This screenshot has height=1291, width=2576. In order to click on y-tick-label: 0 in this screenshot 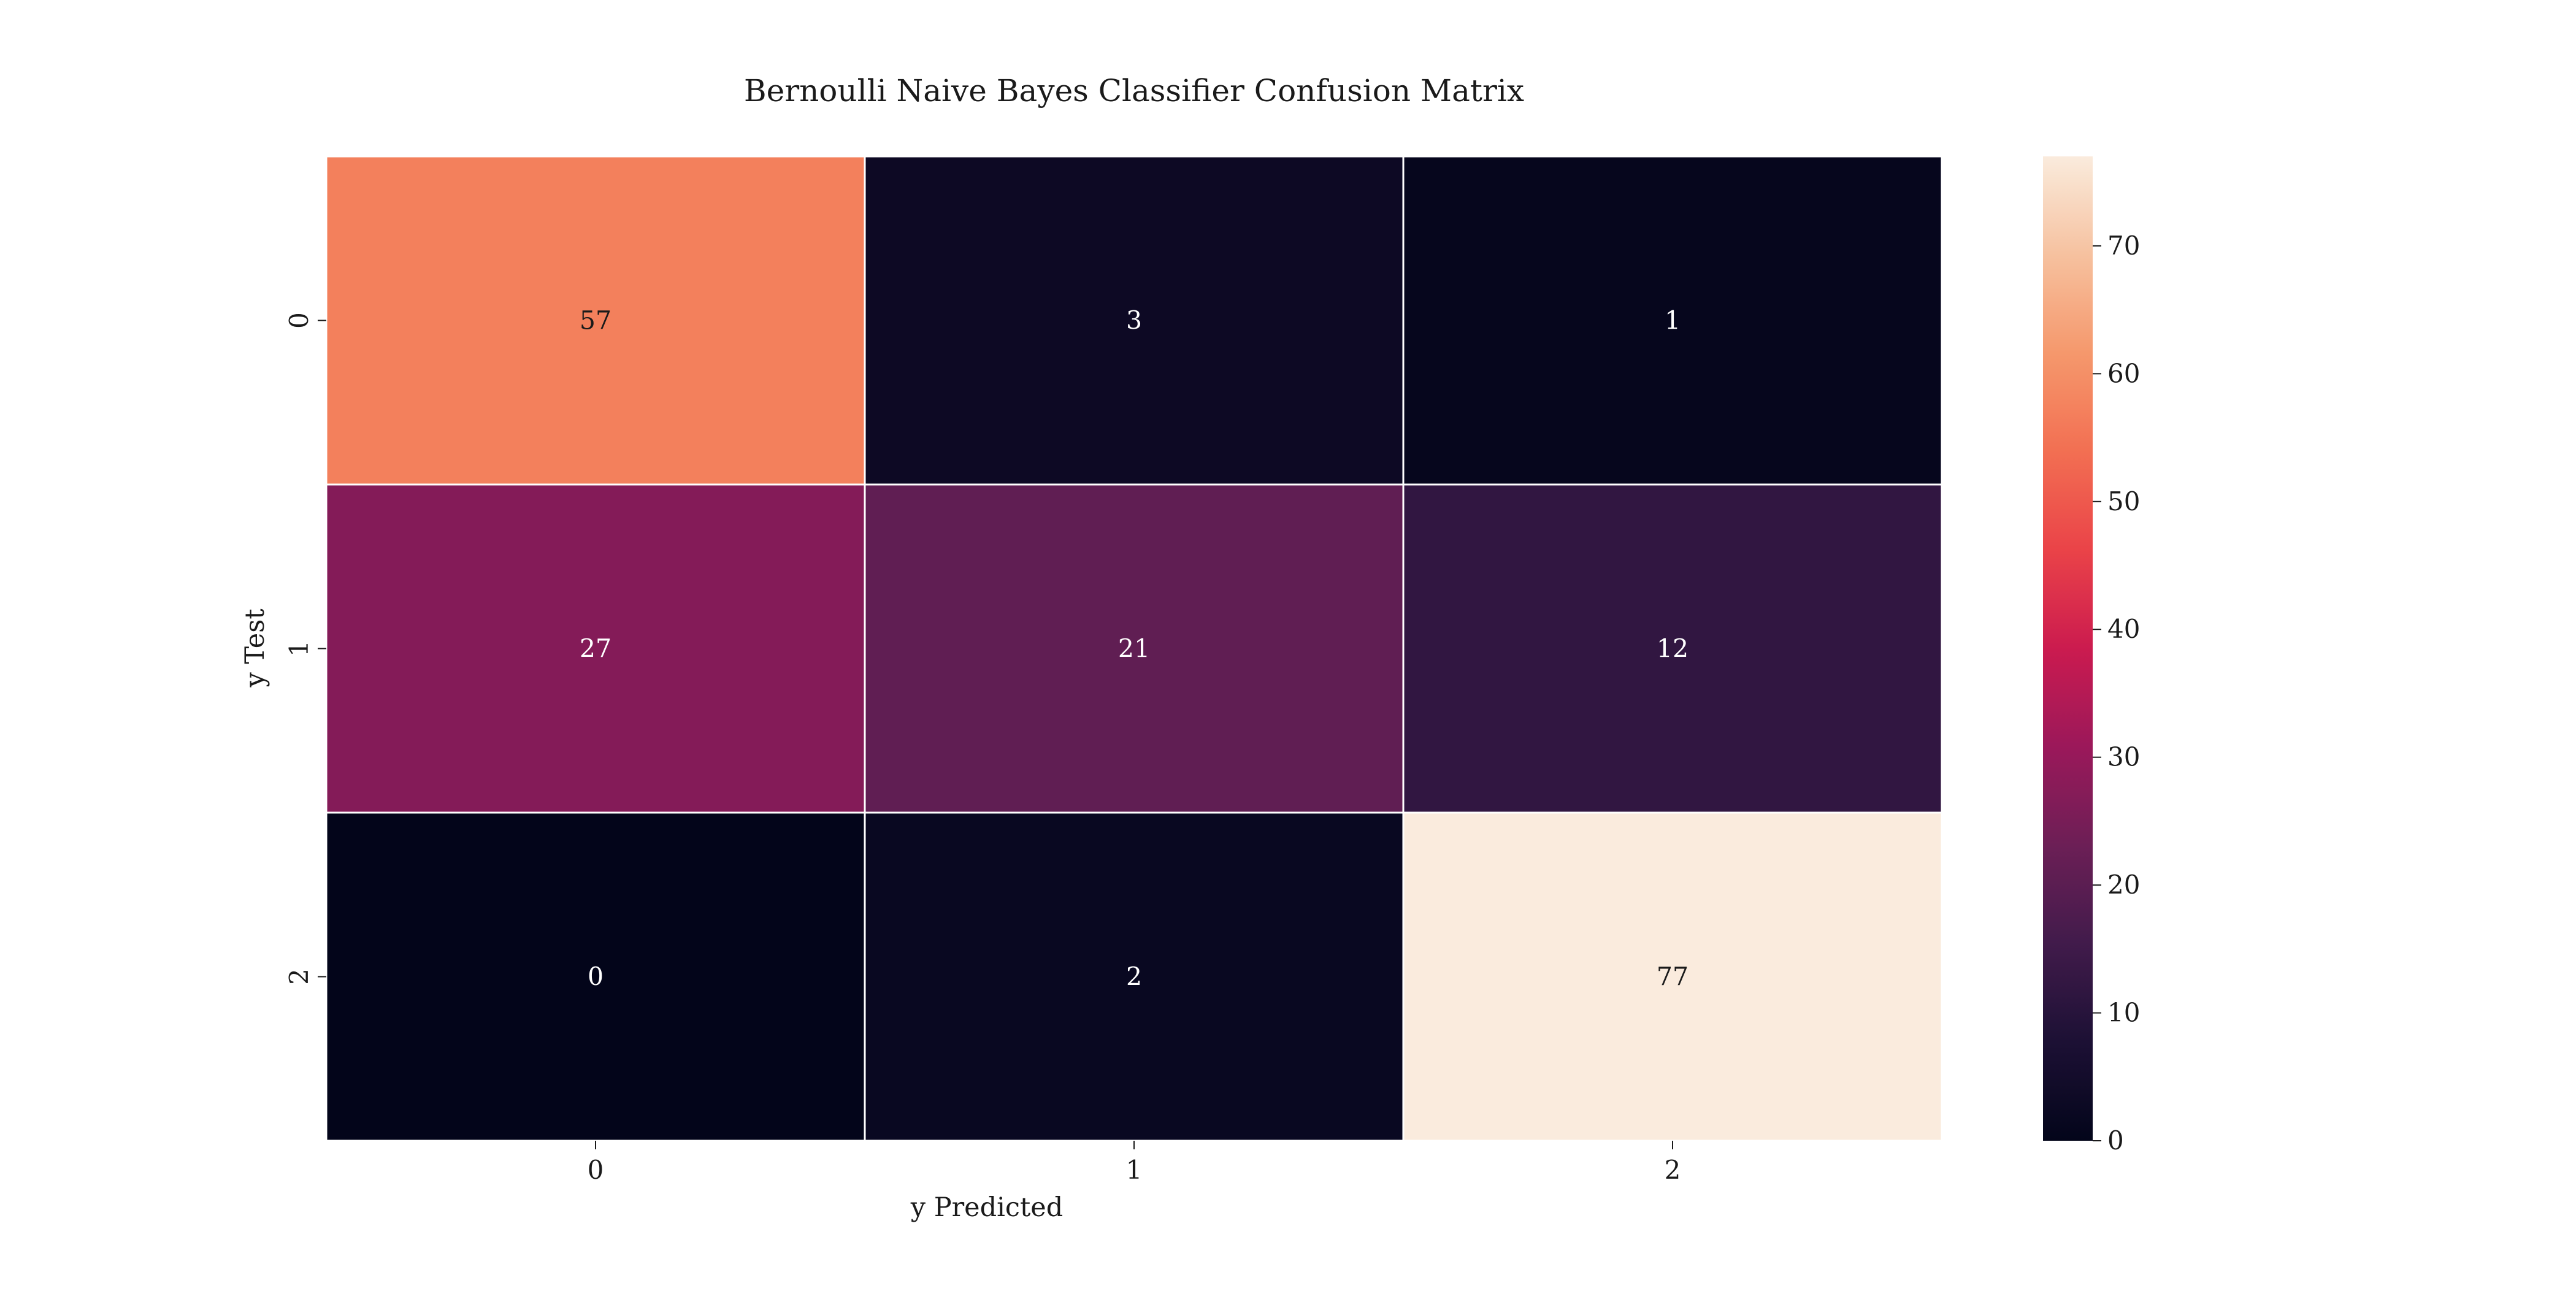, I will do `click(299, 321)`.